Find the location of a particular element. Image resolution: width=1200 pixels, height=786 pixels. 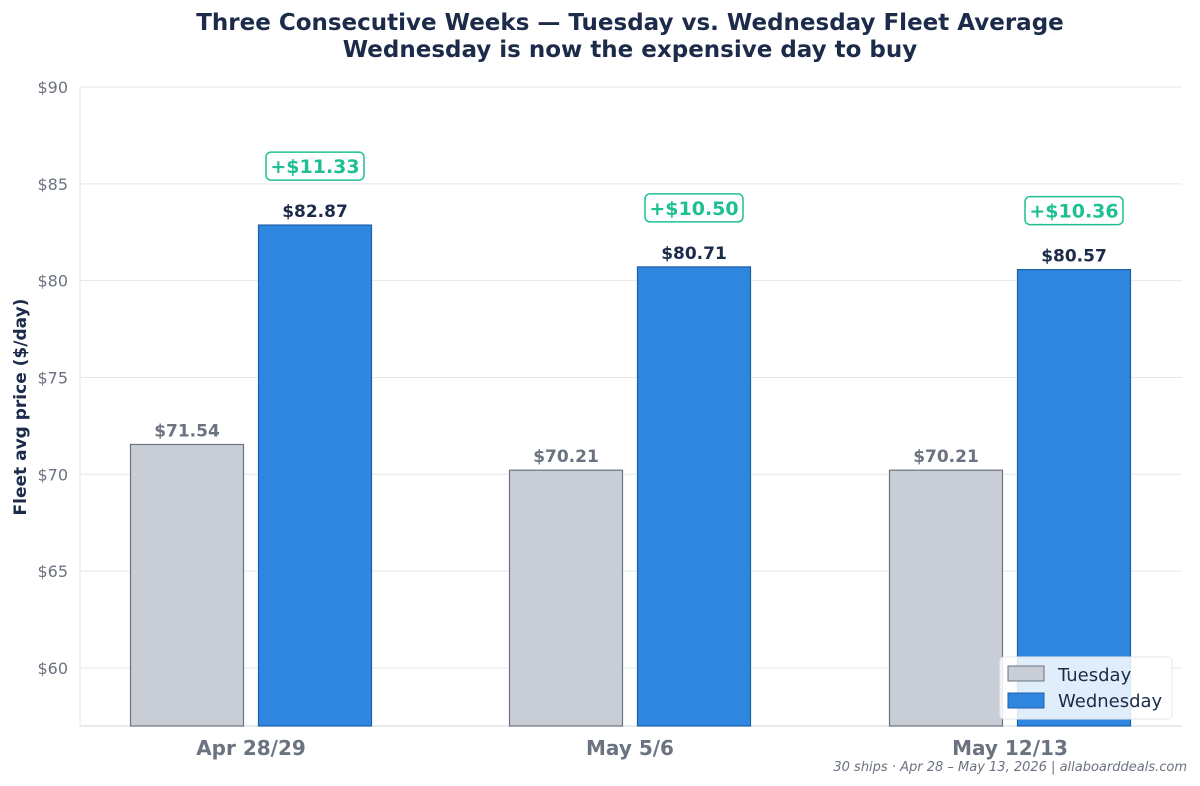

difference-label: +$11.33 is located at coordinates (314, 167).